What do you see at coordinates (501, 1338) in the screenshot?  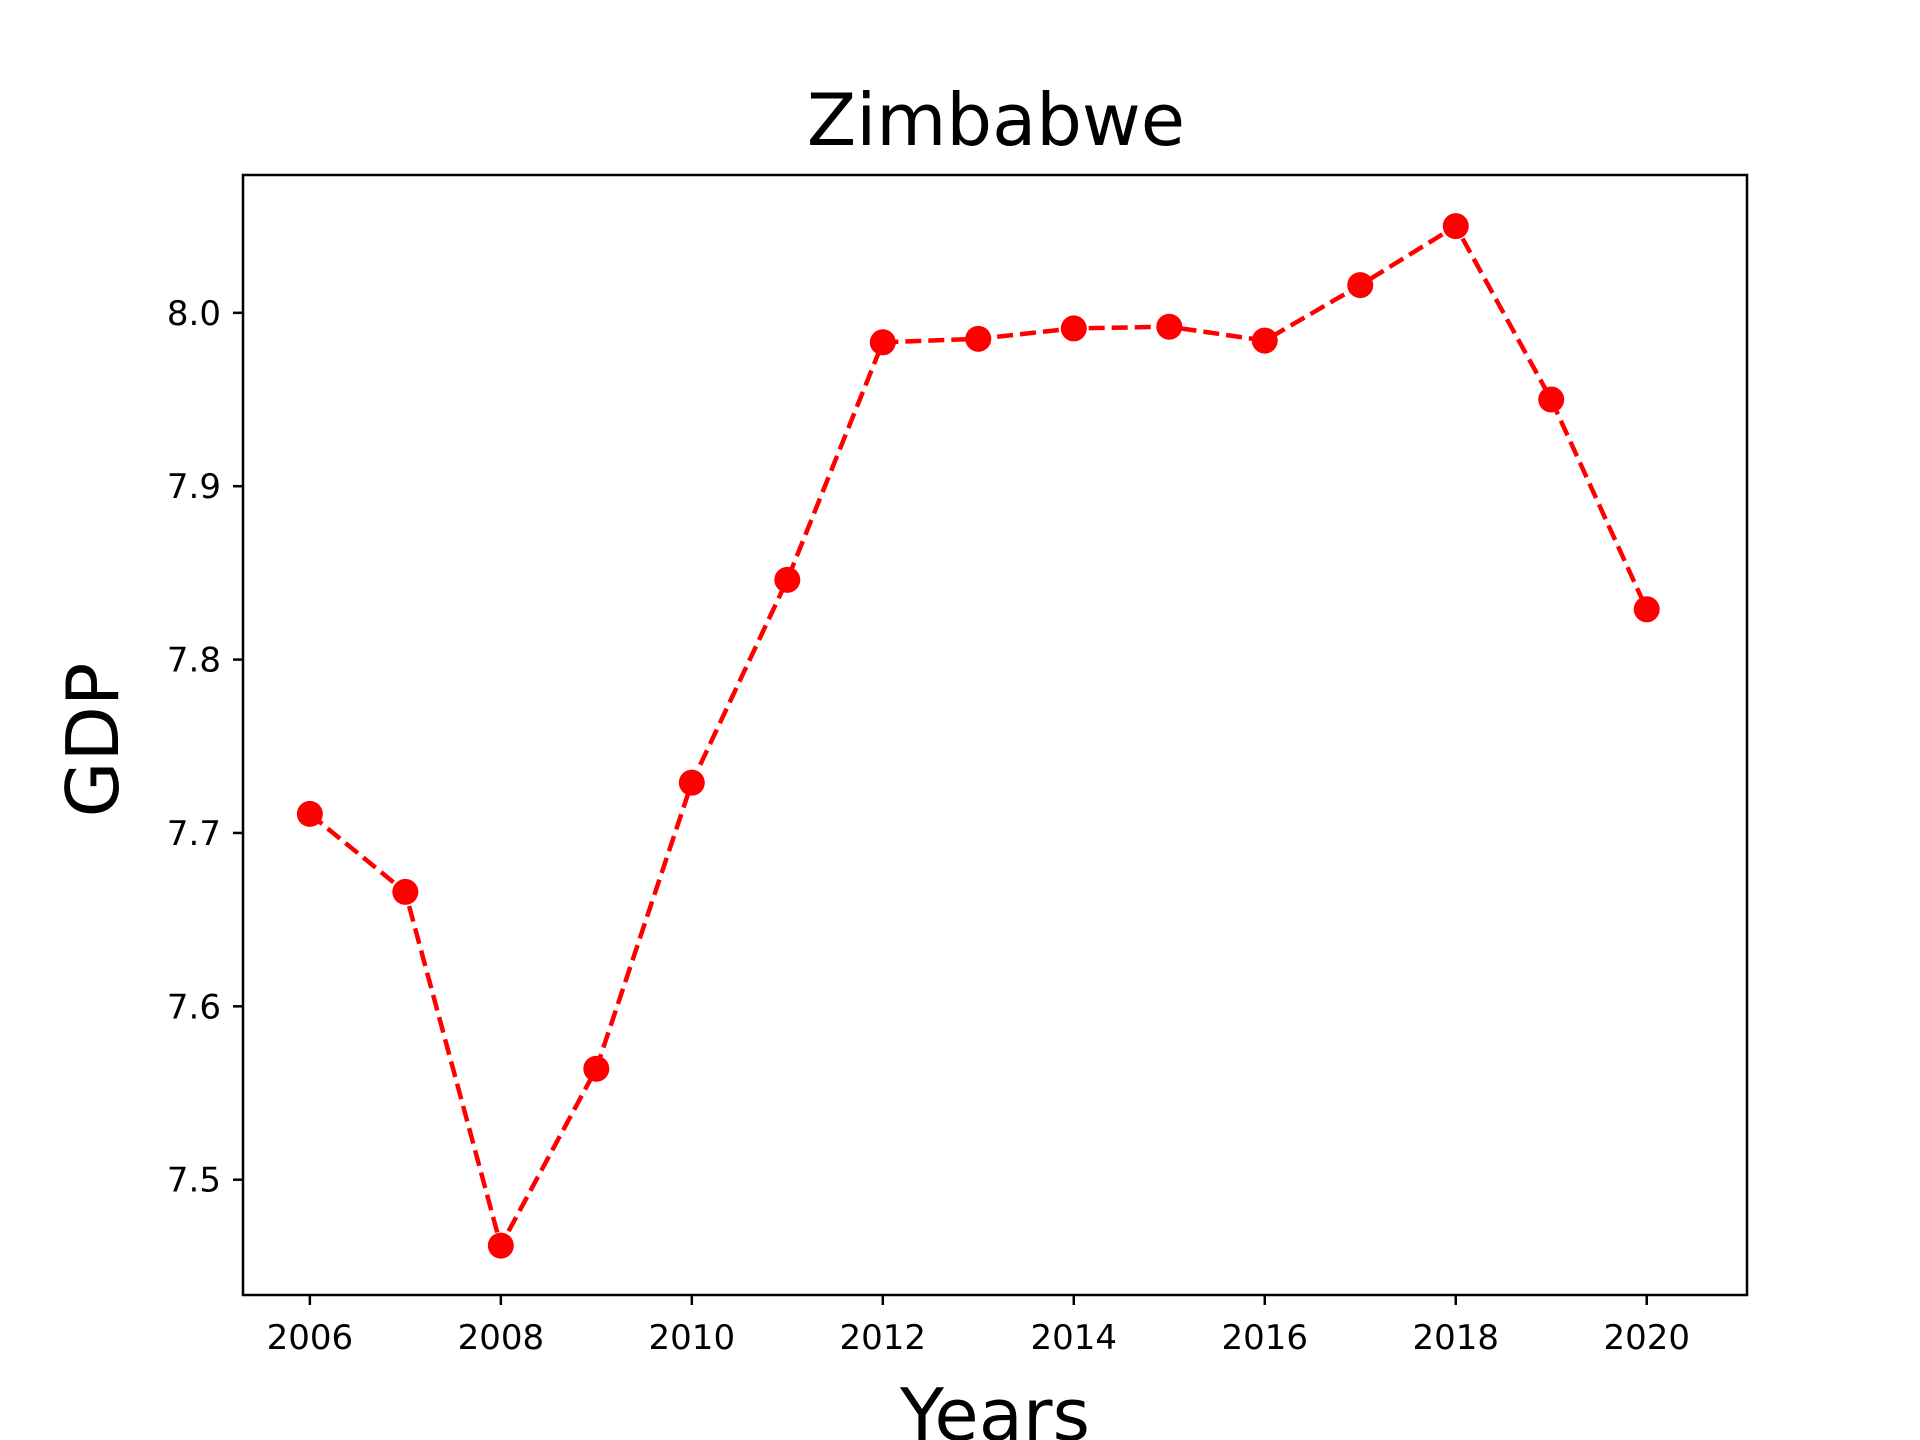 I see `x-tick-label: 2008` at bounding box center [501, 1338].